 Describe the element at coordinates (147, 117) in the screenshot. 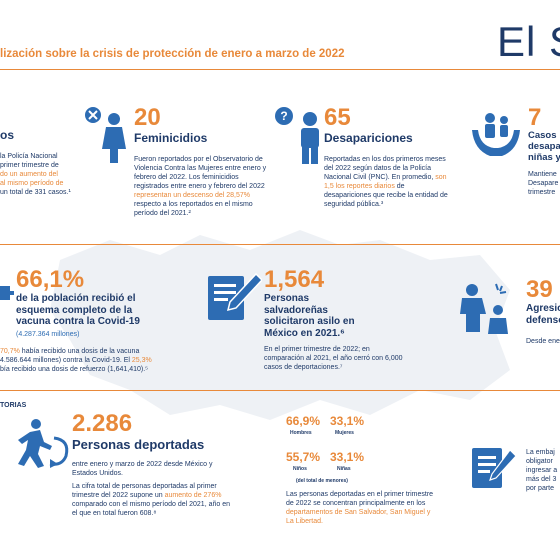

I see `feminicidios-number: 20` at that location.